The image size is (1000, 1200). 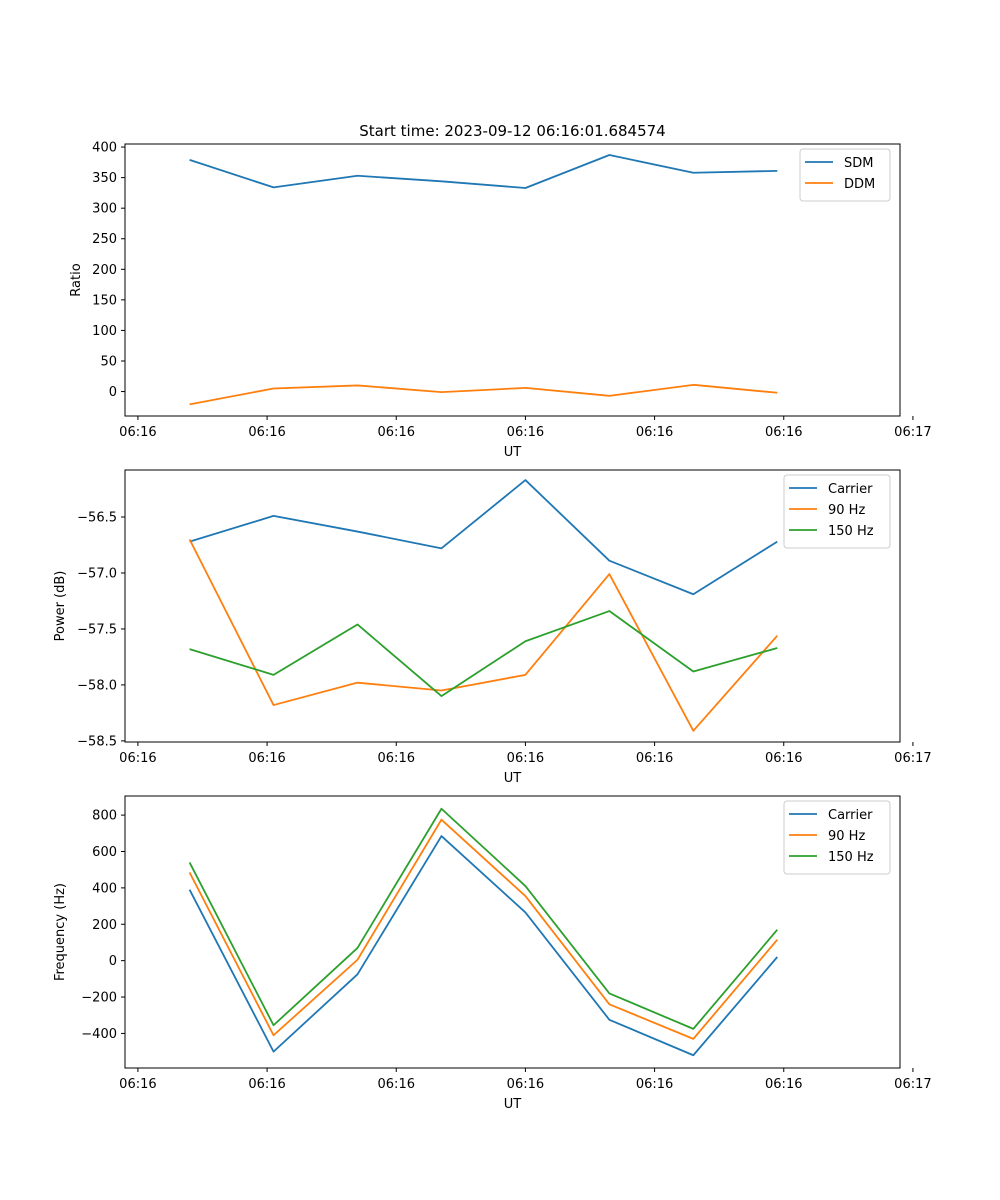 What do you see at coordinates (97, 685) in the screenshot?
I see `y-tick-label: −58.0` at bounding box center [97, 685].